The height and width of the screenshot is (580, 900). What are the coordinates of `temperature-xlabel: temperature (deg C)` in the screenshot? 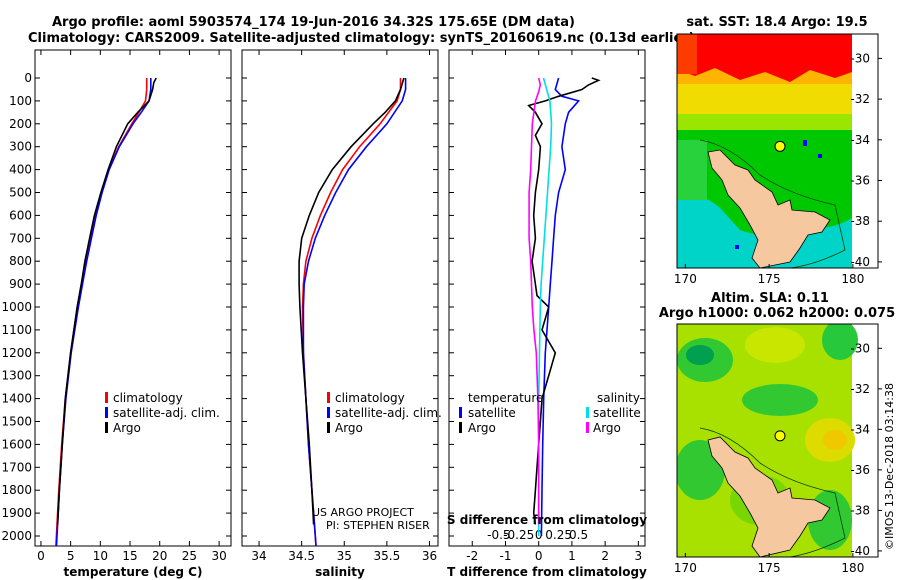 It's located at (133, 572).